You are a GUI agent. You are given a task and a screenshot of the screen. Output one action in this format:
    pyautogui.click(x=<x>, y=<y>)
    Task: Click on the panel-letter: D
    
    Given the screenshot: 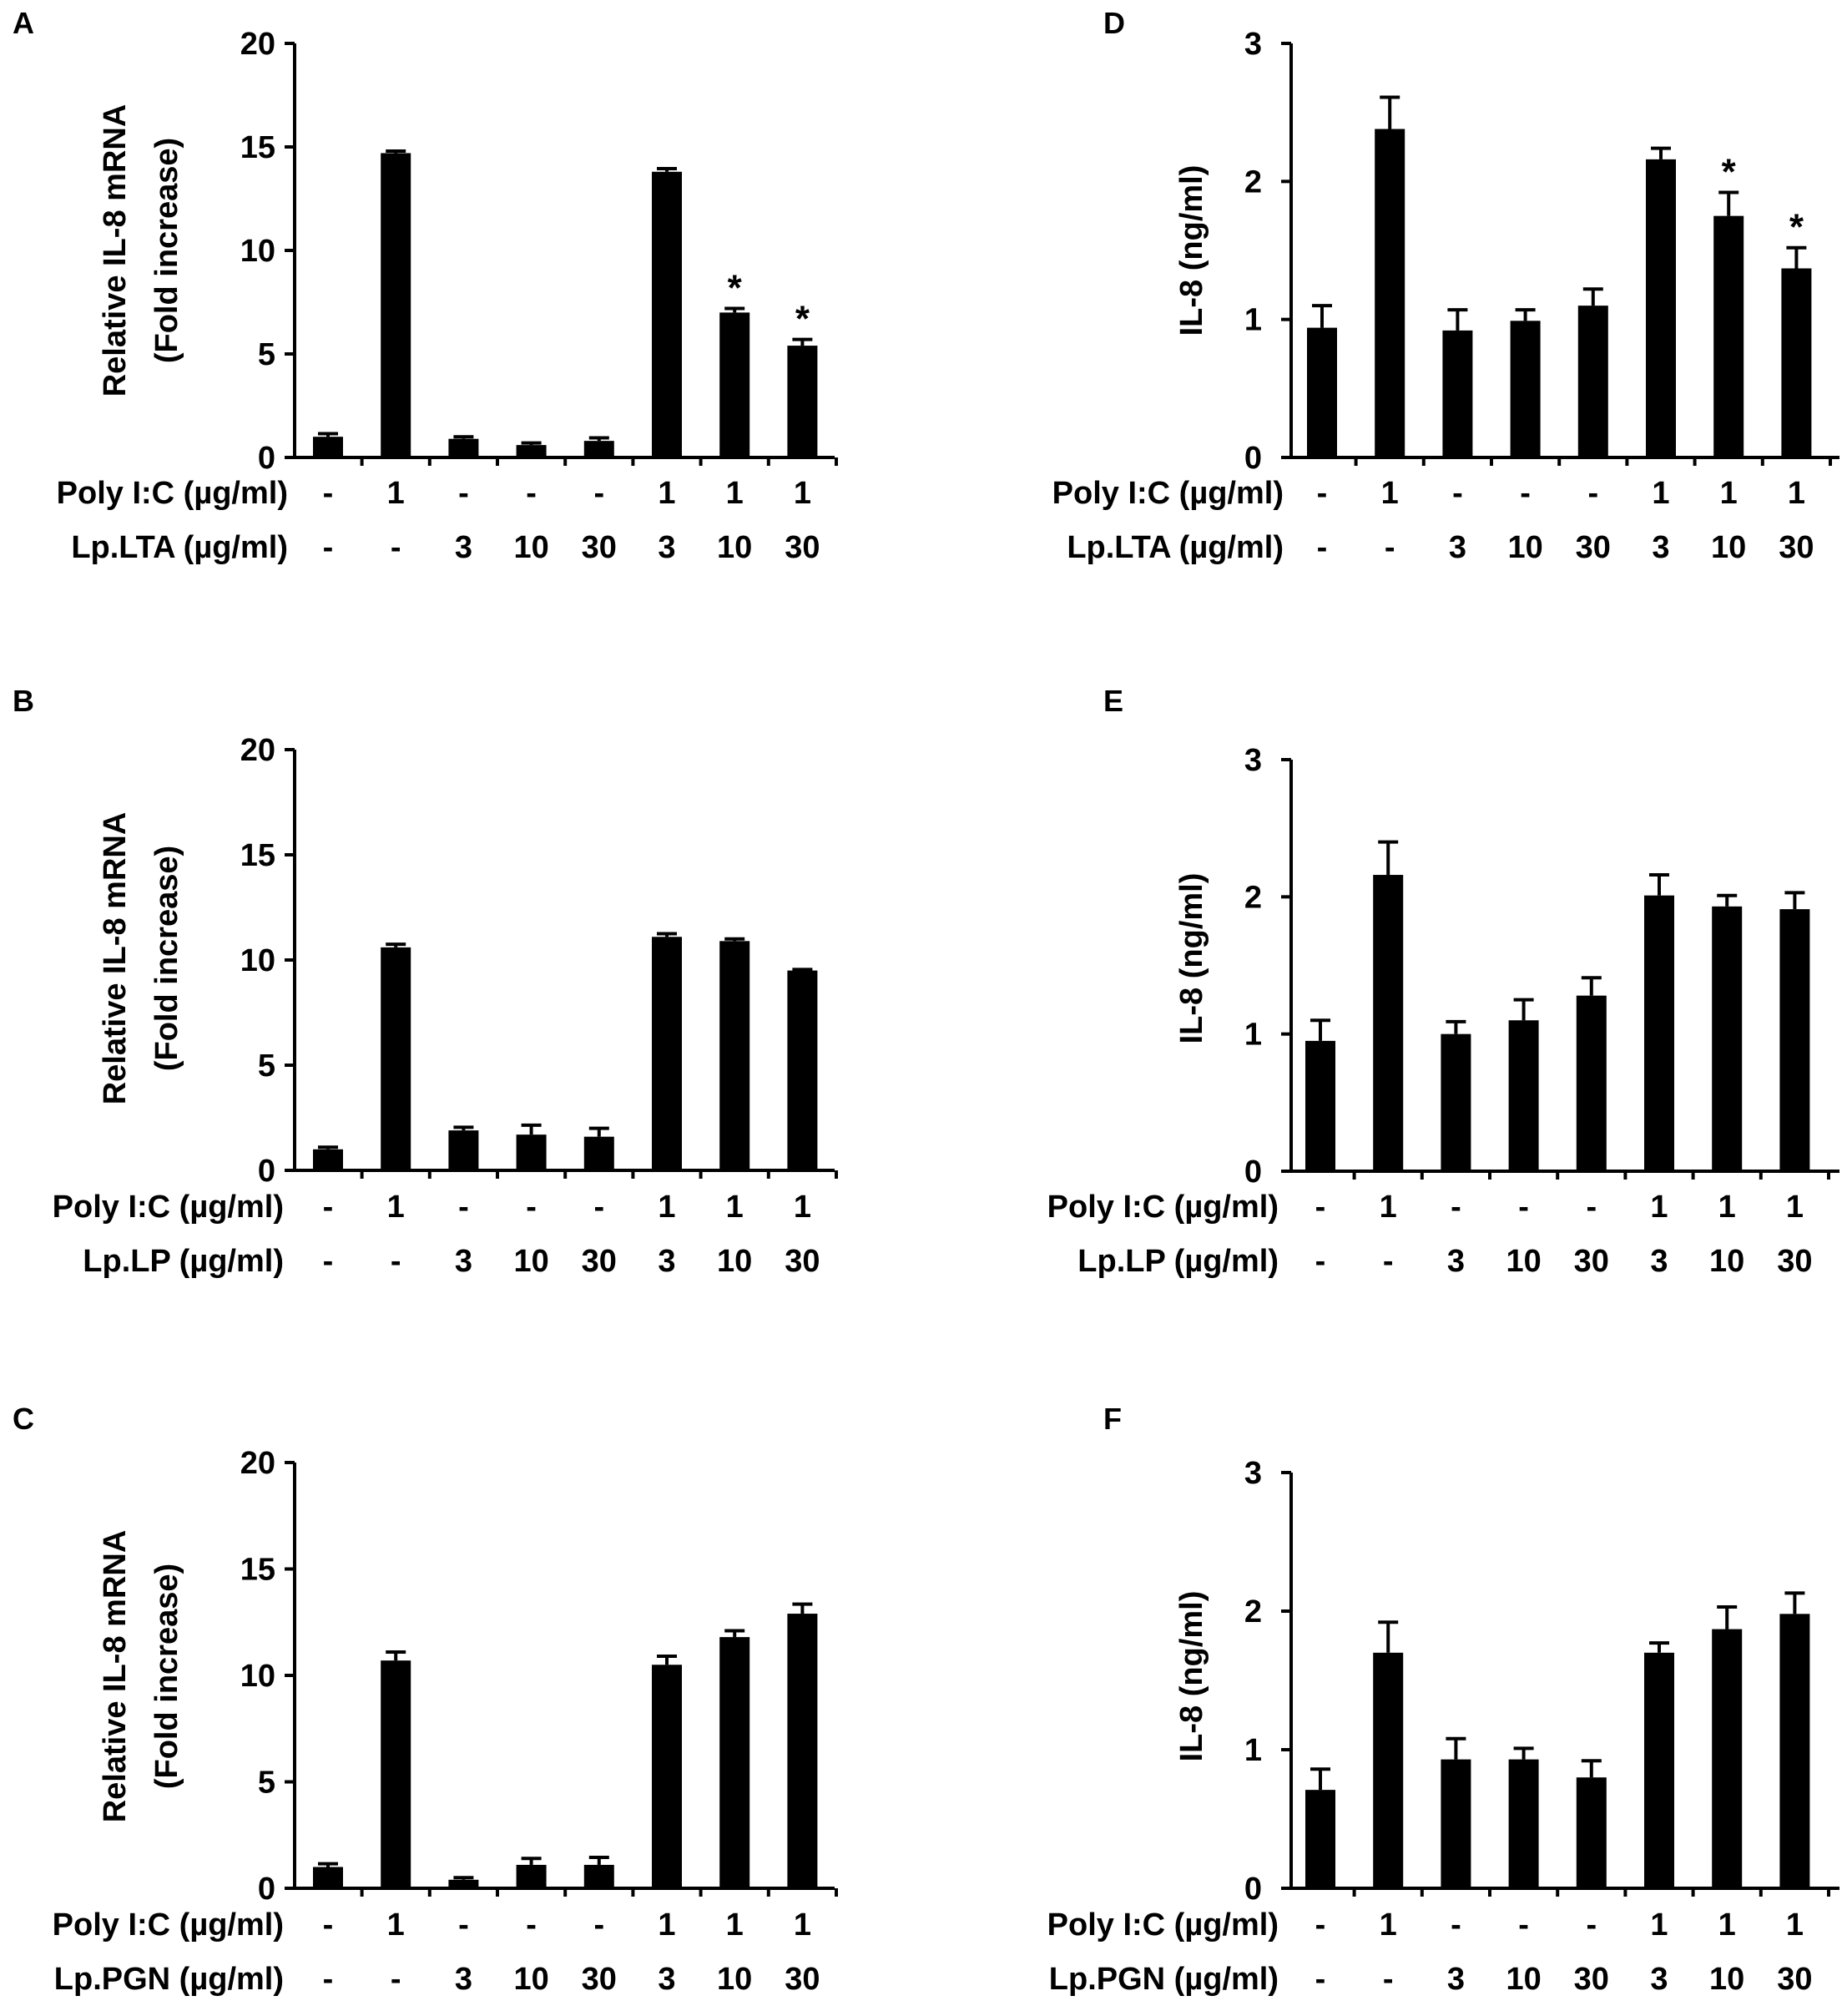 What is the action you would take?
    pyautogui.click(x=1114, y=23)
    